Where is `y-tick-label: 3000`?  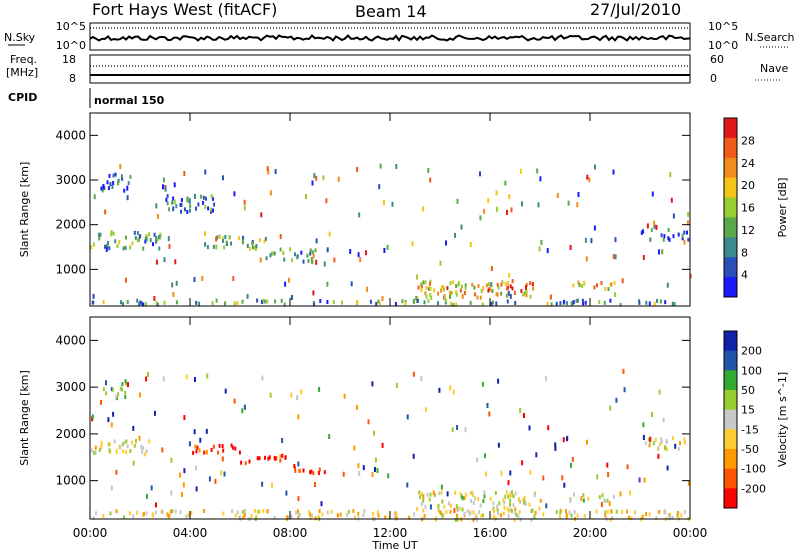 y-tick-label: 3000 is located at coordinates (70, 387).